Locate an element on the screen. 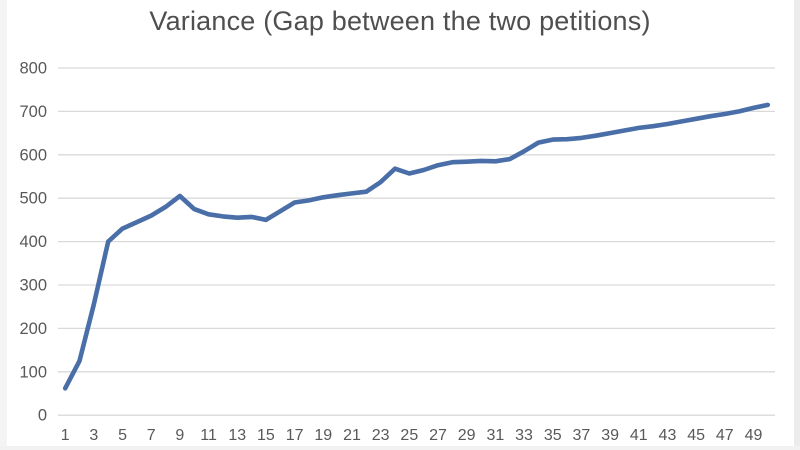 The image size is (800, 450). x-axis-tick-label: 41 is located at coordinates (639, 435).